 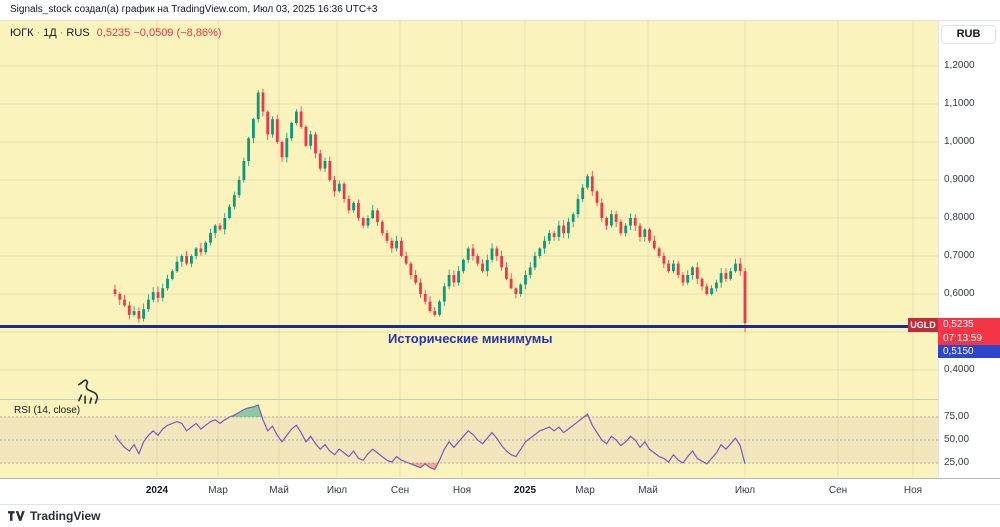 I want to click on tradingview-logo-icon, so click(x=16, y=516).